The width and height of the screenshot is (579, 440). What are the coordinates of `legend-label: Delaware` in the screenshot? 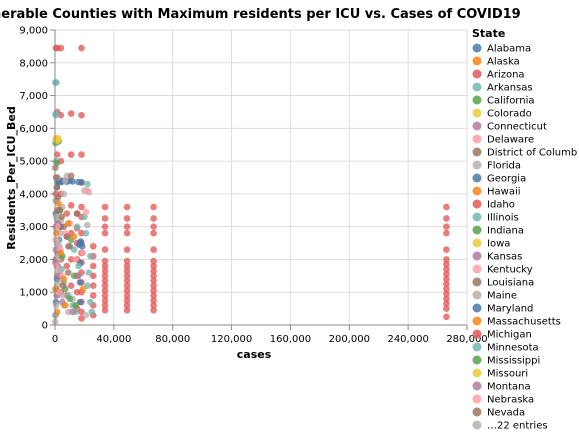 It's located at (510, 140).